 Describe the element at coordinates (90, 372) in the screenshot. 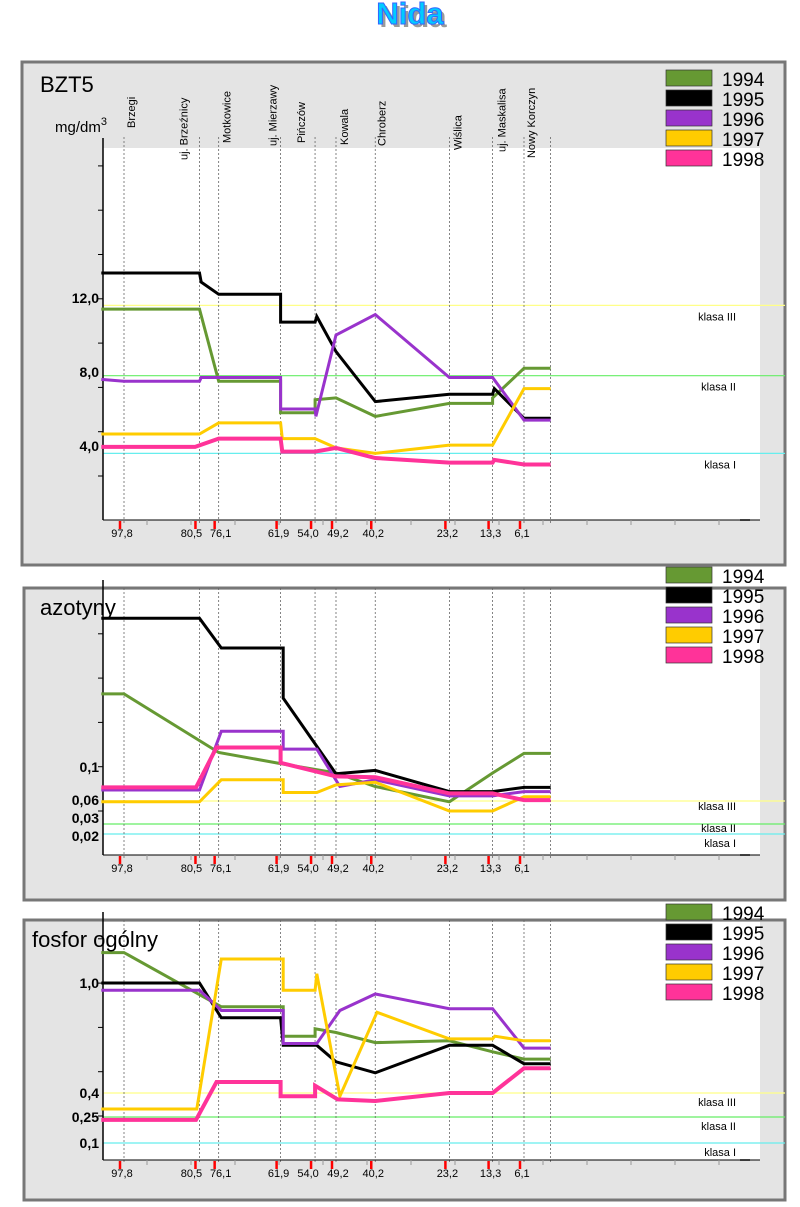

I see `y-tick-label: 8,0` at that location.